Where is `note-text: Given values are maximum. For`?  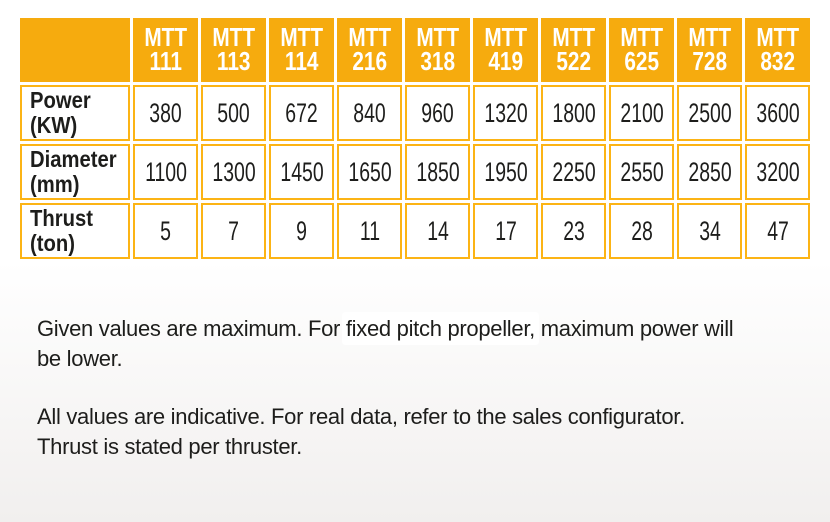 note-text: Given values are maximum. For is located at coordinates (191, 328).